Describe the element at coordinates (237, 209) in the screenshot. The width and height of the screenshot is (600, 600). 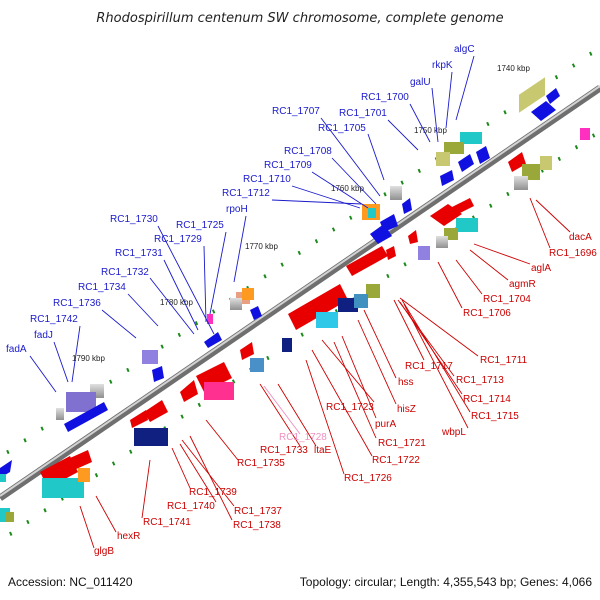
I see `gene-label: rpoH` at that location.